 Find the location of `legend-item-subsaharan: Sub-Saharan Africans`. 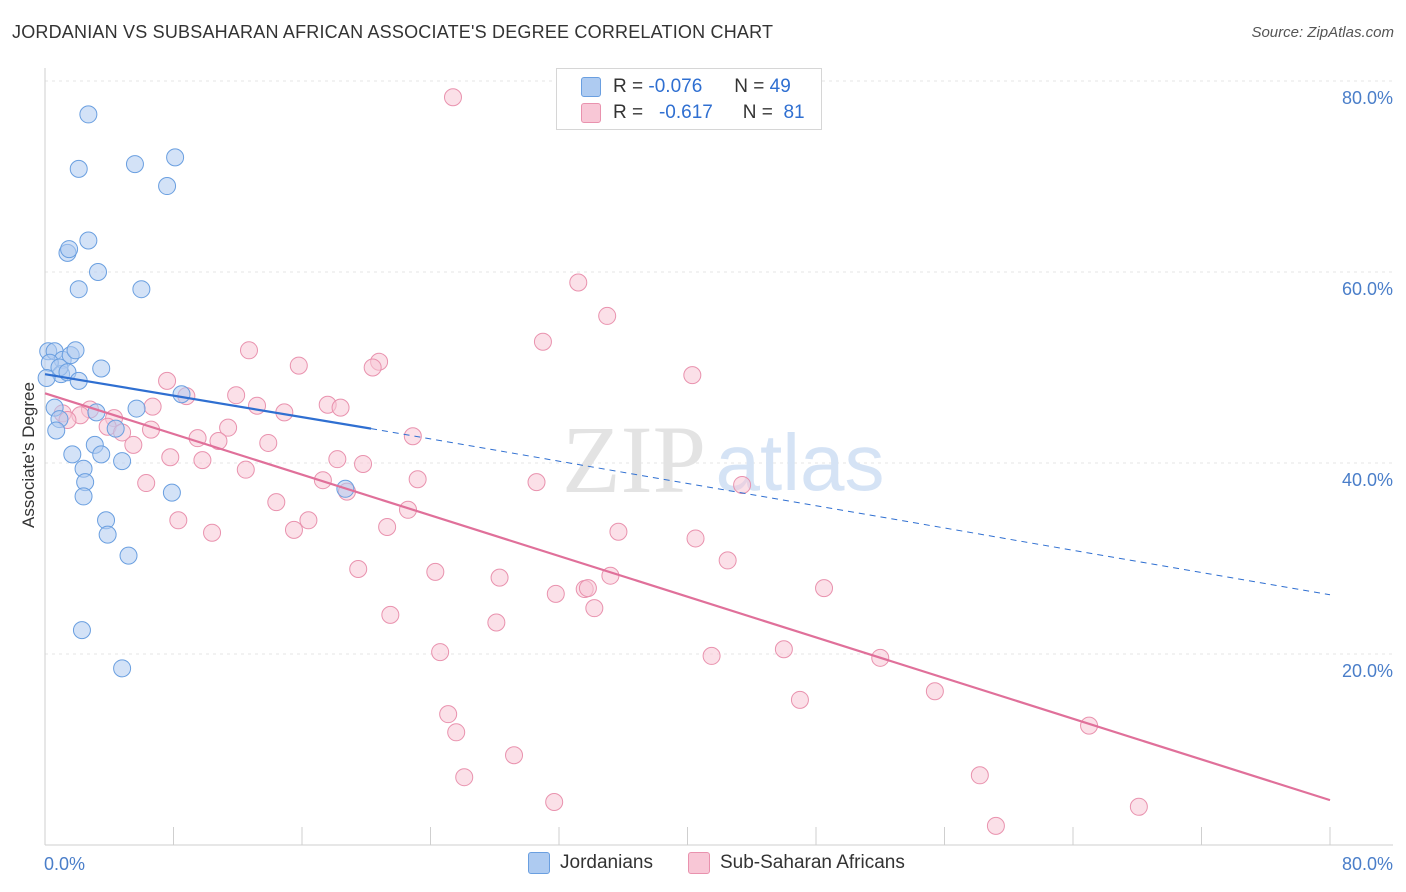

legend-item-subsaharan: Sub-Saharan Africans is located at coordinates (796, 863).